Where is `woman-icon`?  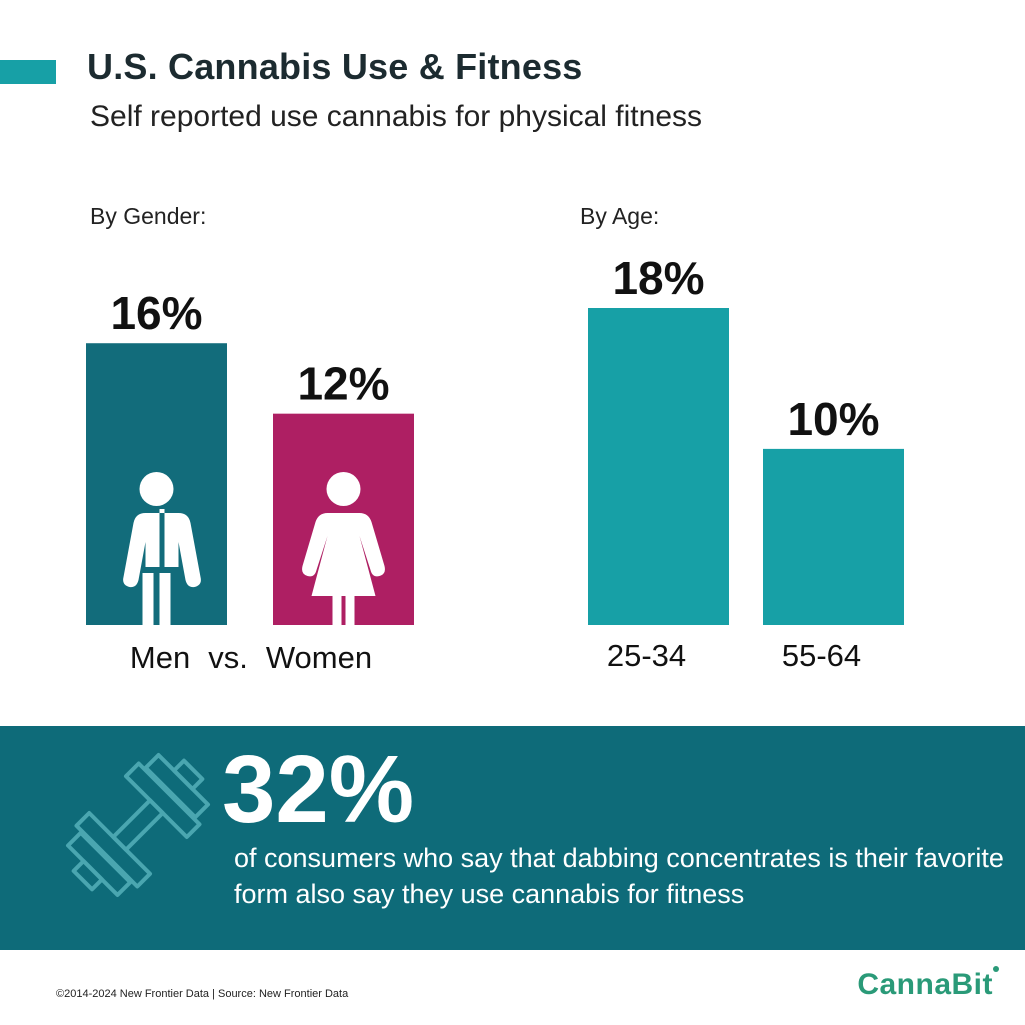 woman-icon is located at coordinates (343, 548).